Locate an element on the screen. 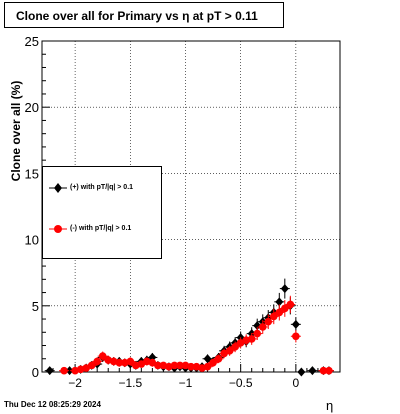  legend-entry-positive: (+) with pT/|q| > 0.1 is located at coordinates (102, 188).